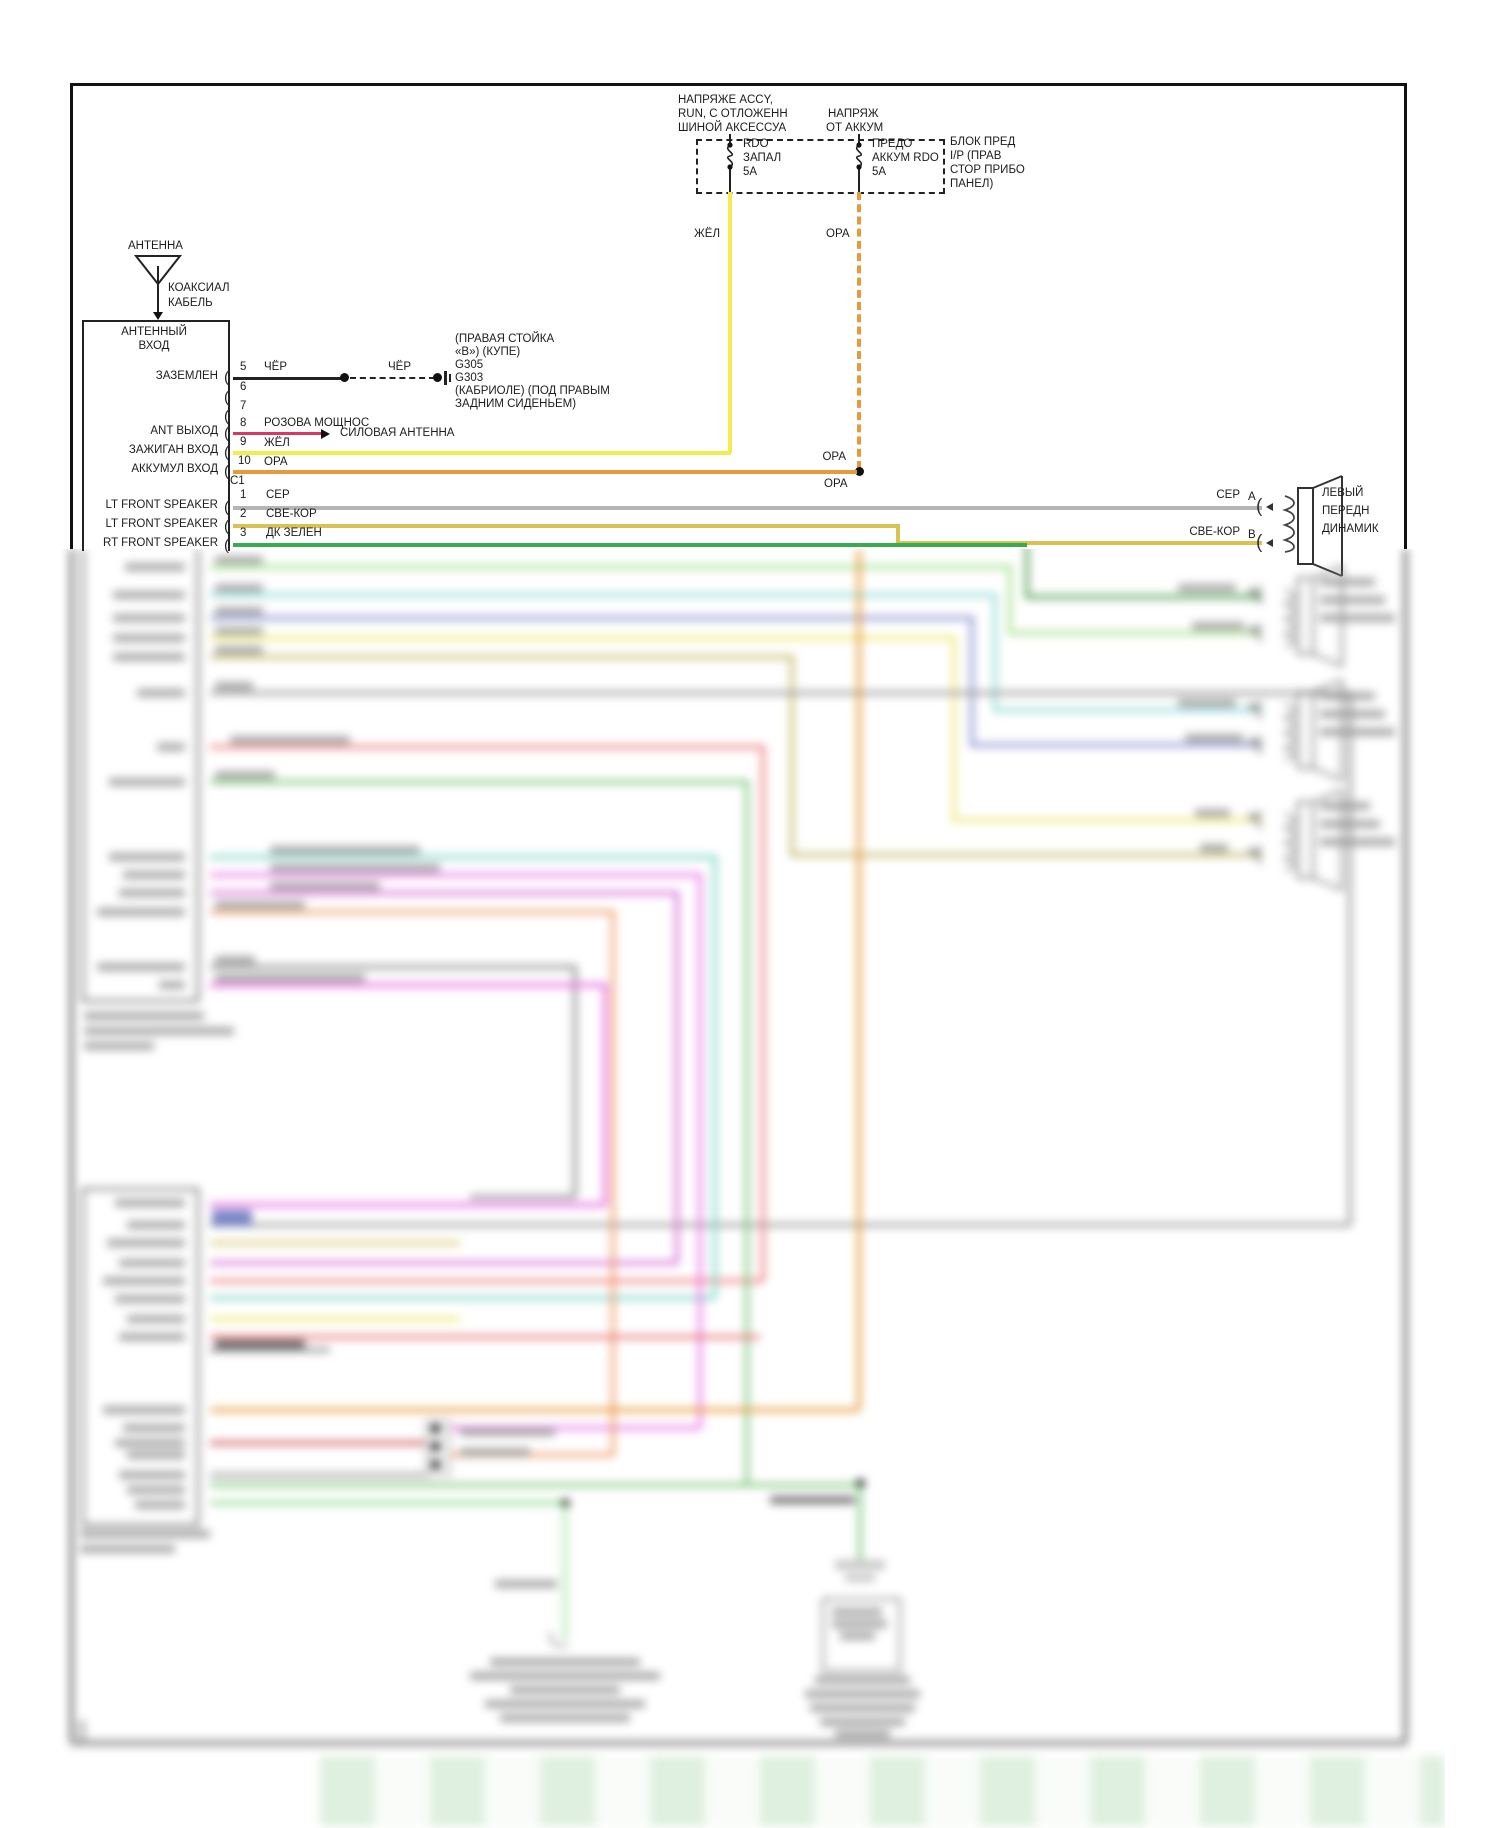 Image resolution: width=1500 pixels, height=1828 pixels. Describe the element at coordinates (834, 457) in the screenshot. I see `orange-junction-label-upper: ОРА` at that location.